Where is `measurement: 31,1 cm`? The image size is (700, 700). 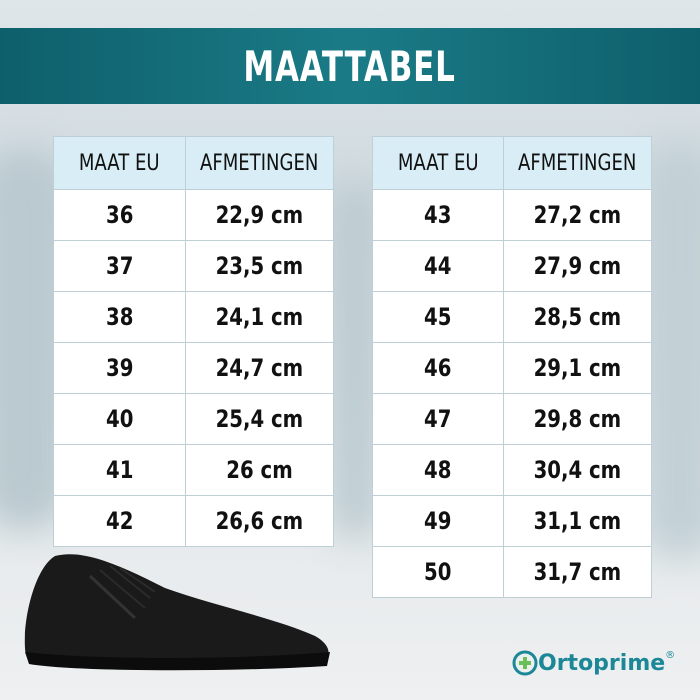
measurement: 31,1 cm is located at coordinates (577, 521).